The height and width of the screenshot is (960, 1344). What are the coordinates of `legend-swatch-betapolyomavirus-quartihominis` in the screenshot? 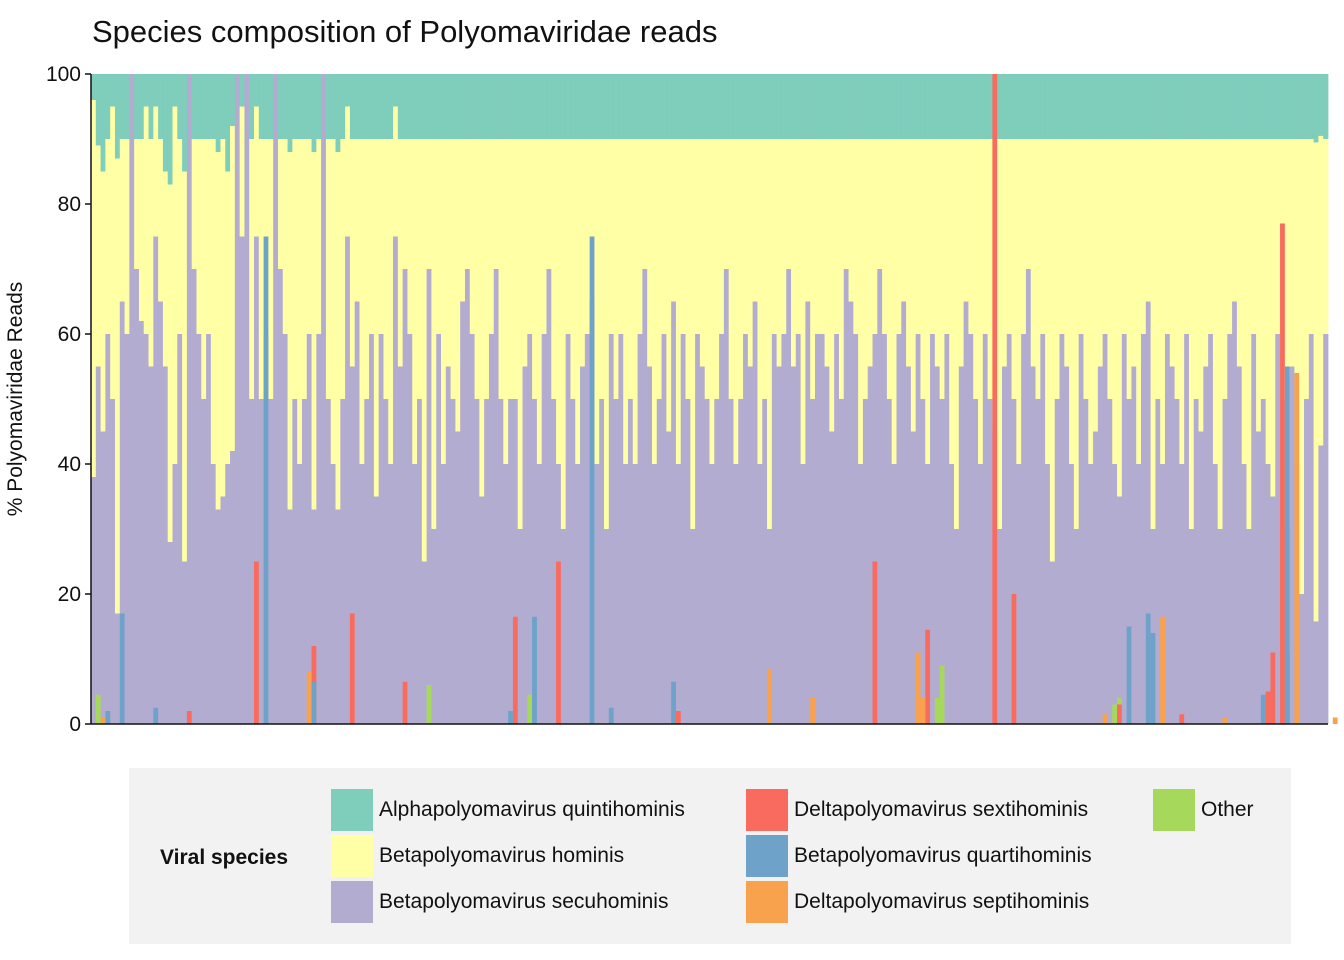 It's located at (767, 856).